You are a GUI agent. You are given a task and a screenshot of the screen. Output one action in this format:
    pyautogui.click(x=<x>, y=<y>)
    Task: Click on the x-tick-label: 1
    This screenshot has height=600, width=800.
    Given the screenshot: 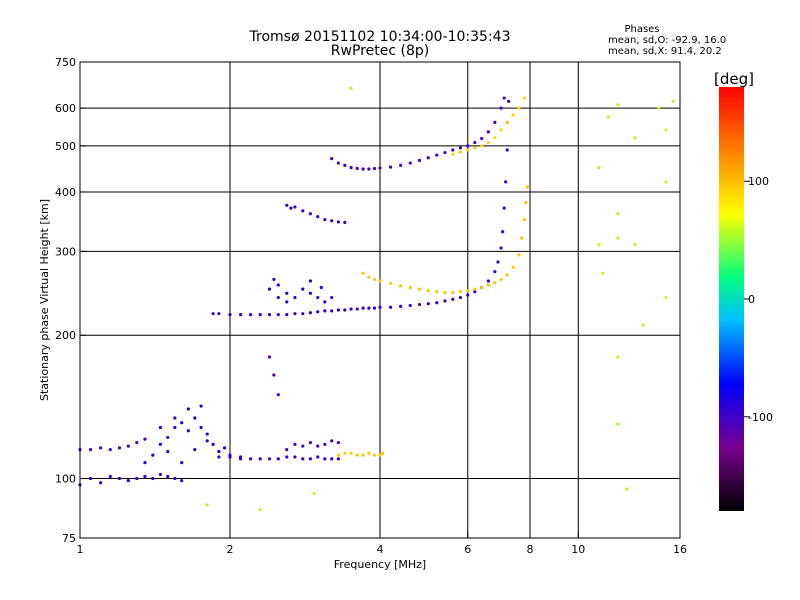 What is the action you would take?
    pyautogui.click(x=80, y=549)
    